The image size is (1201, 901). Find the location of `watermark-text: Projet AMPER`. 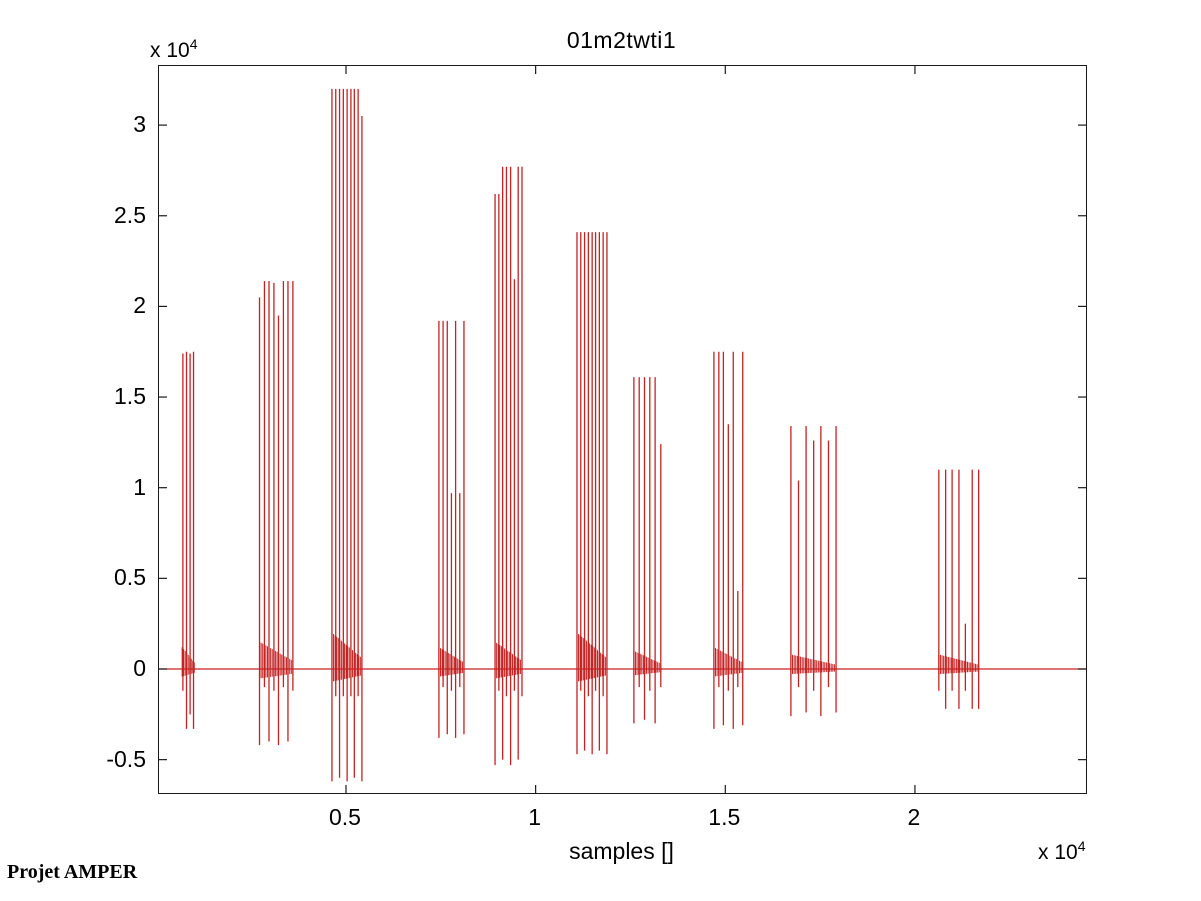

watermark-text: Projet AMPER is located at coordinates (72, 872).